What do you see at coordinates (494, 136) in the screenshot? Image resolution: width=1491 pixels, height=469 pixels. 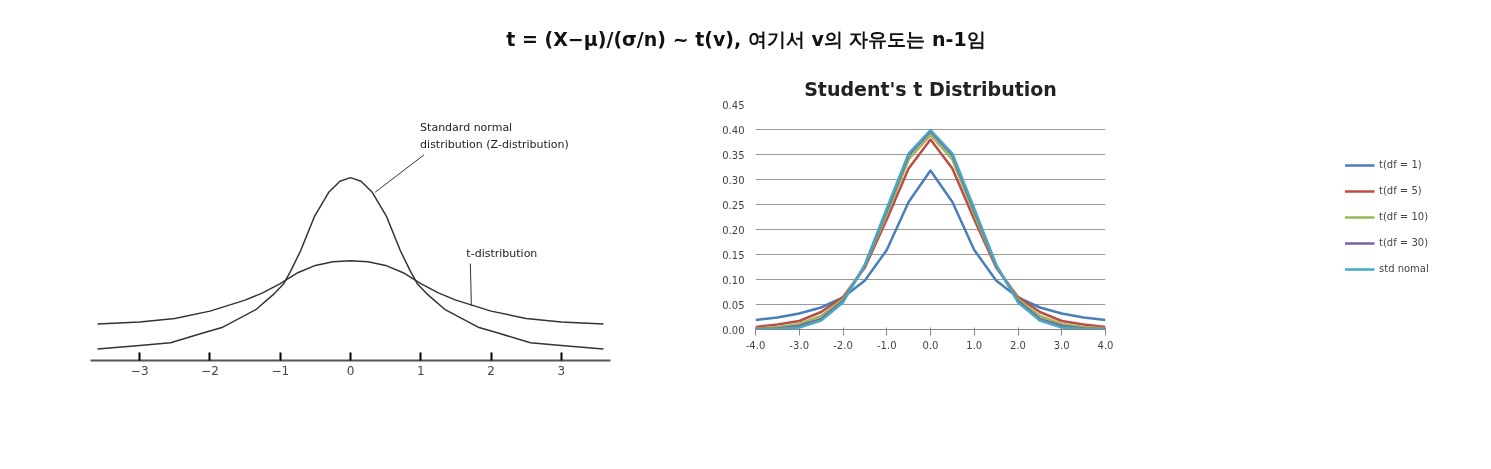 I see `annotation: Standard normal distribution (Z-distribution)` at bounding box center [494, 136].